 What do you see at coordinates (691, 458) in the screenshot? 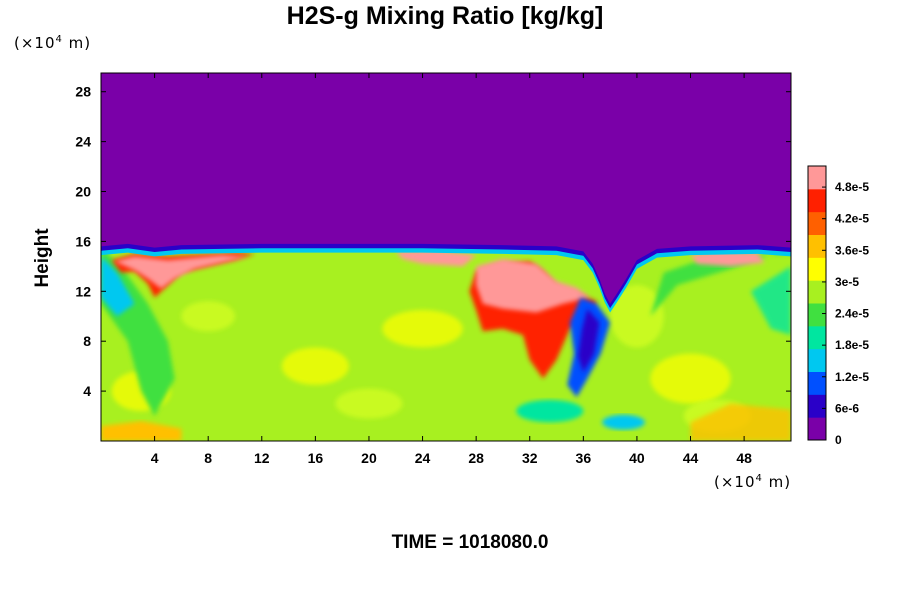
I see `x-tick-label: 44` at bounding box center [691, 458].